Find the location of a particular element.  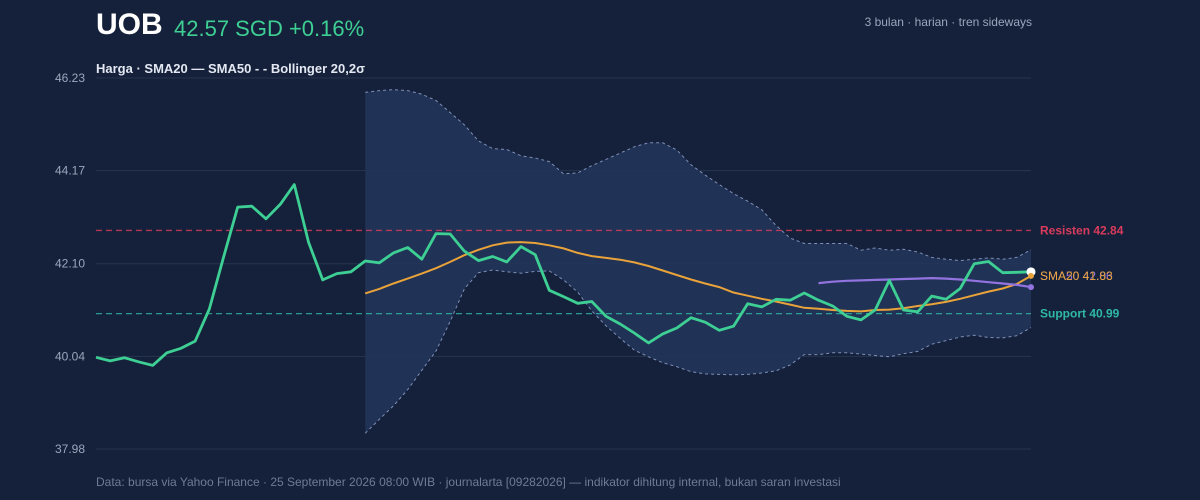

sma20-end-label: SMA20 41.83 is located at coordinates (1076, 276).